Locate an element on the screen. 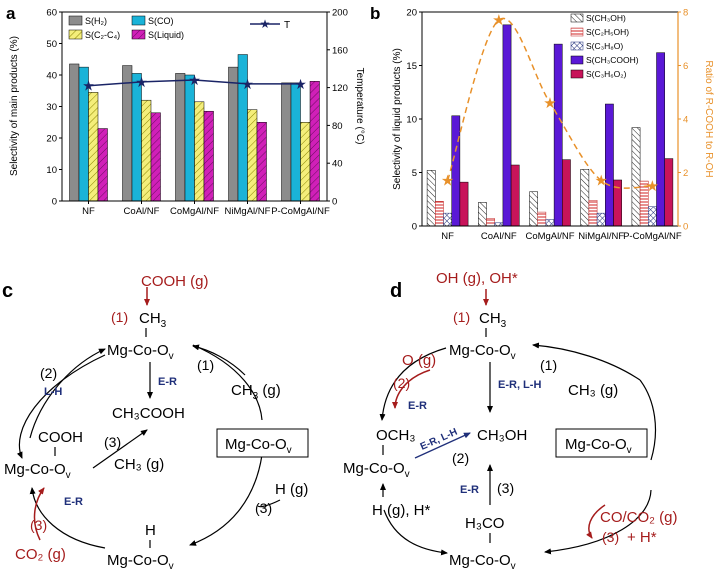 This screenshot has height=577, width=716. bar-a-s3-c3 is located at coordinates (261, 162).